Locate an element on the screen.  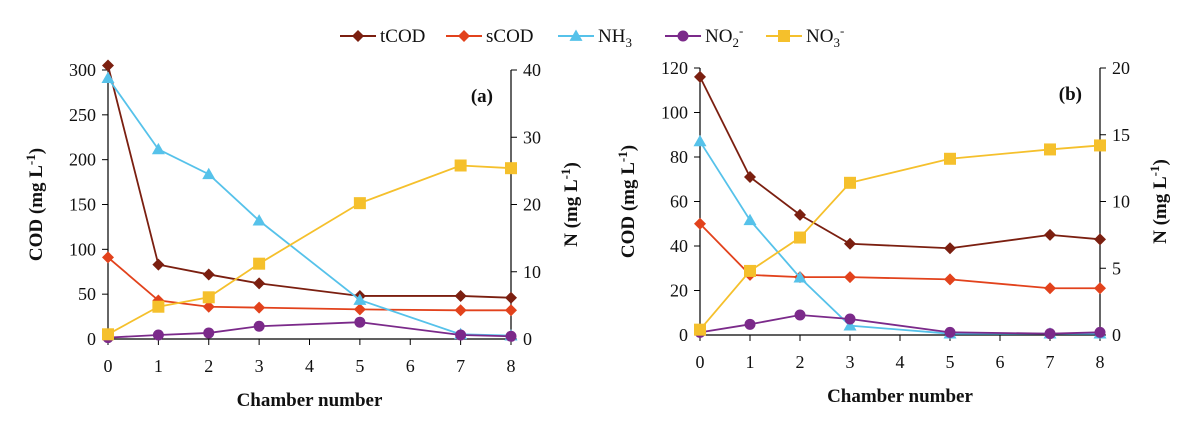
legend-marker-no3 is located at coordinates (784, 36).